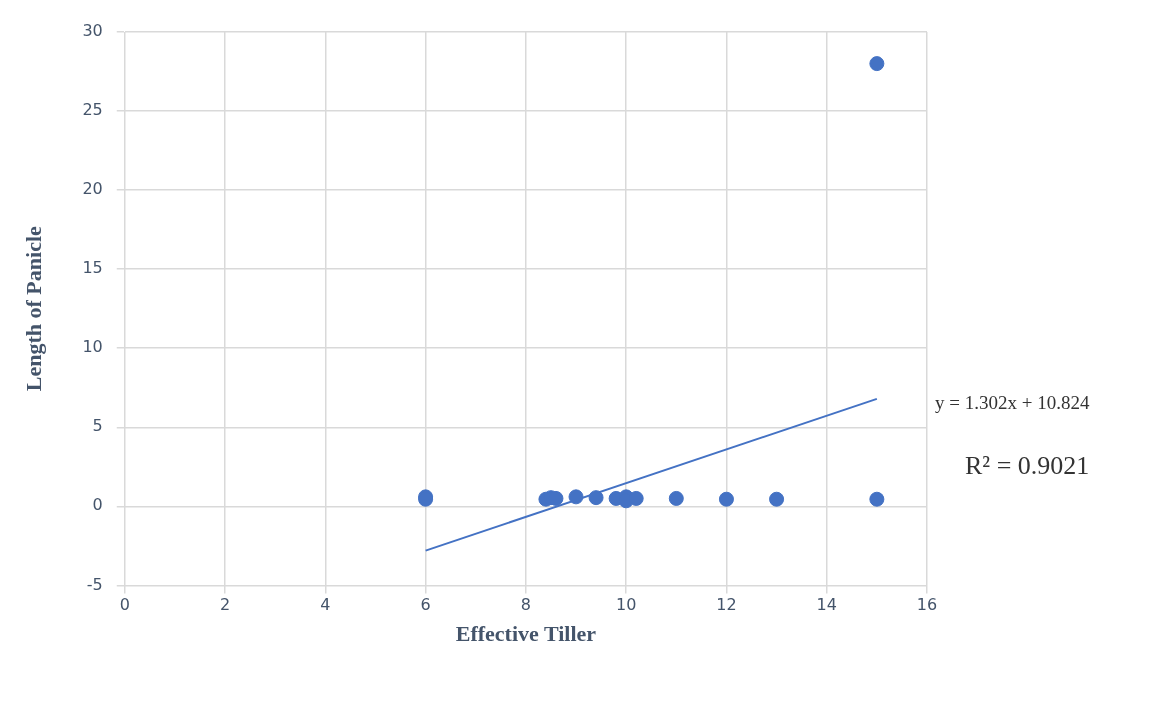 This screenshot has width=1163, height=711. I want to click on y-tick-label: 15, so click(92, 268).